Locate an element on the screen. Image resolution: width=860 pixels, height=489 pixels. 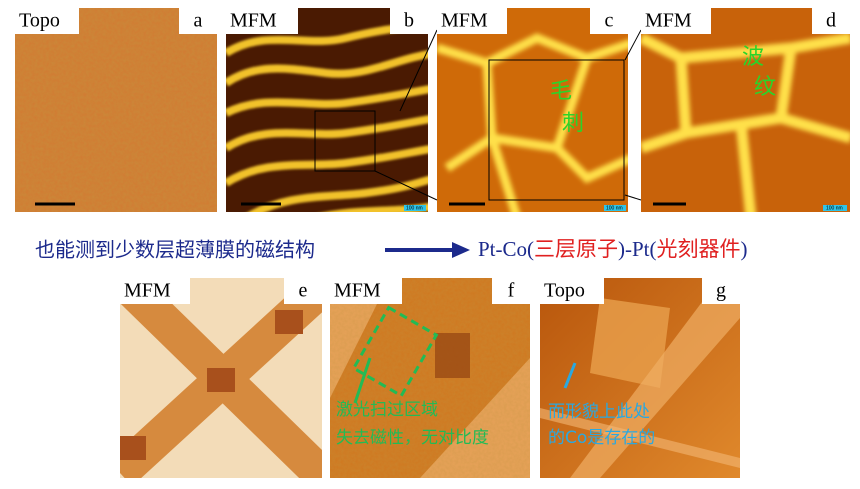
note: 刺 is located at coordinates (573, 123).